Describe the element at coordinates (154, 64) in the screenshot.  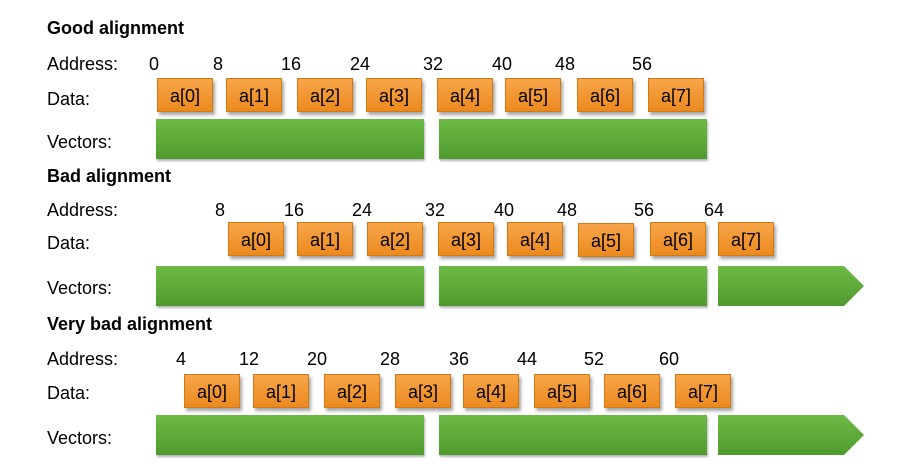
I see `address-value: 0` at that location.